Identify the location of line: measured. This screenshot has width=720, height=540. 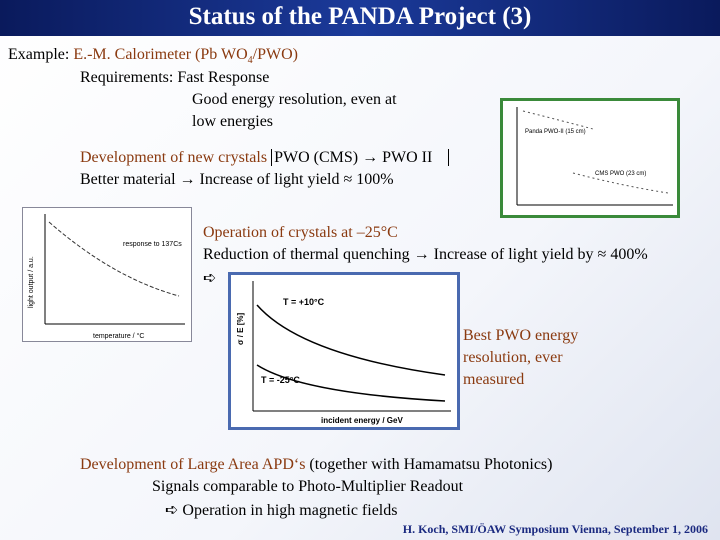
(494, 379).